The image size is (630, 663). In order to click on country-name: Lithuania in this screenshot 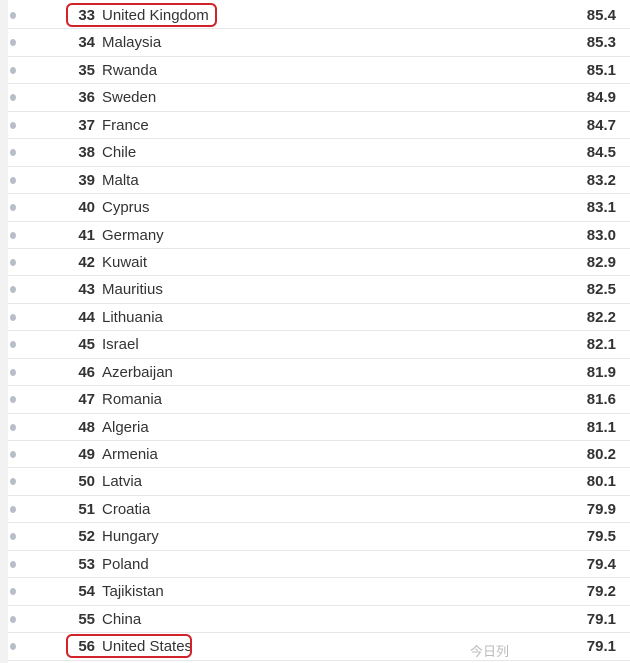, I will do `click(132, 317)`.